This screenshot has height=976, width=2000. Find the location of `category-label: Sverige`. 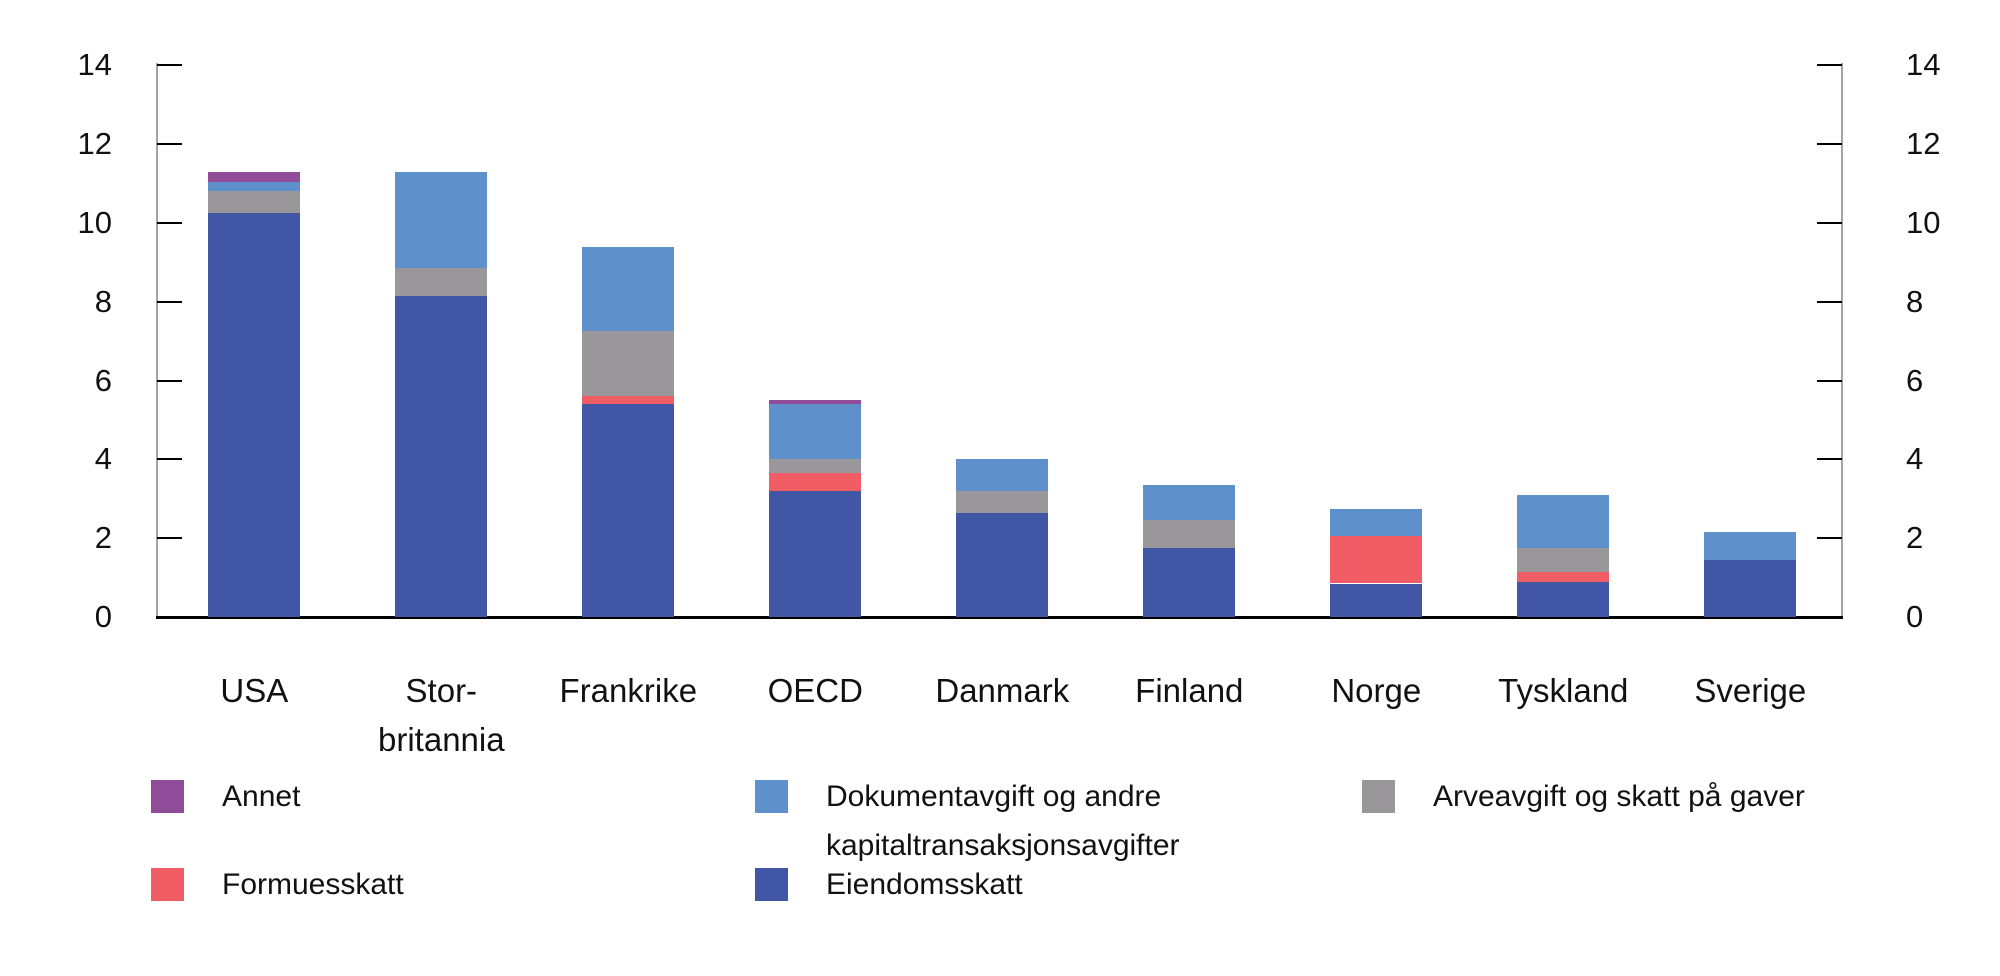

category-label: Sverige is located at coordinates (1750, 690).